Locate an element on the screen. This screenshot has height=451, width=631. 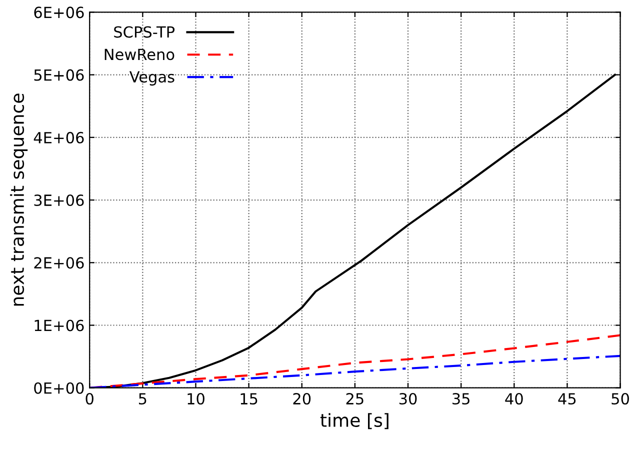
y-tick-label: 2E+06 is located at coordinates (59, 263).